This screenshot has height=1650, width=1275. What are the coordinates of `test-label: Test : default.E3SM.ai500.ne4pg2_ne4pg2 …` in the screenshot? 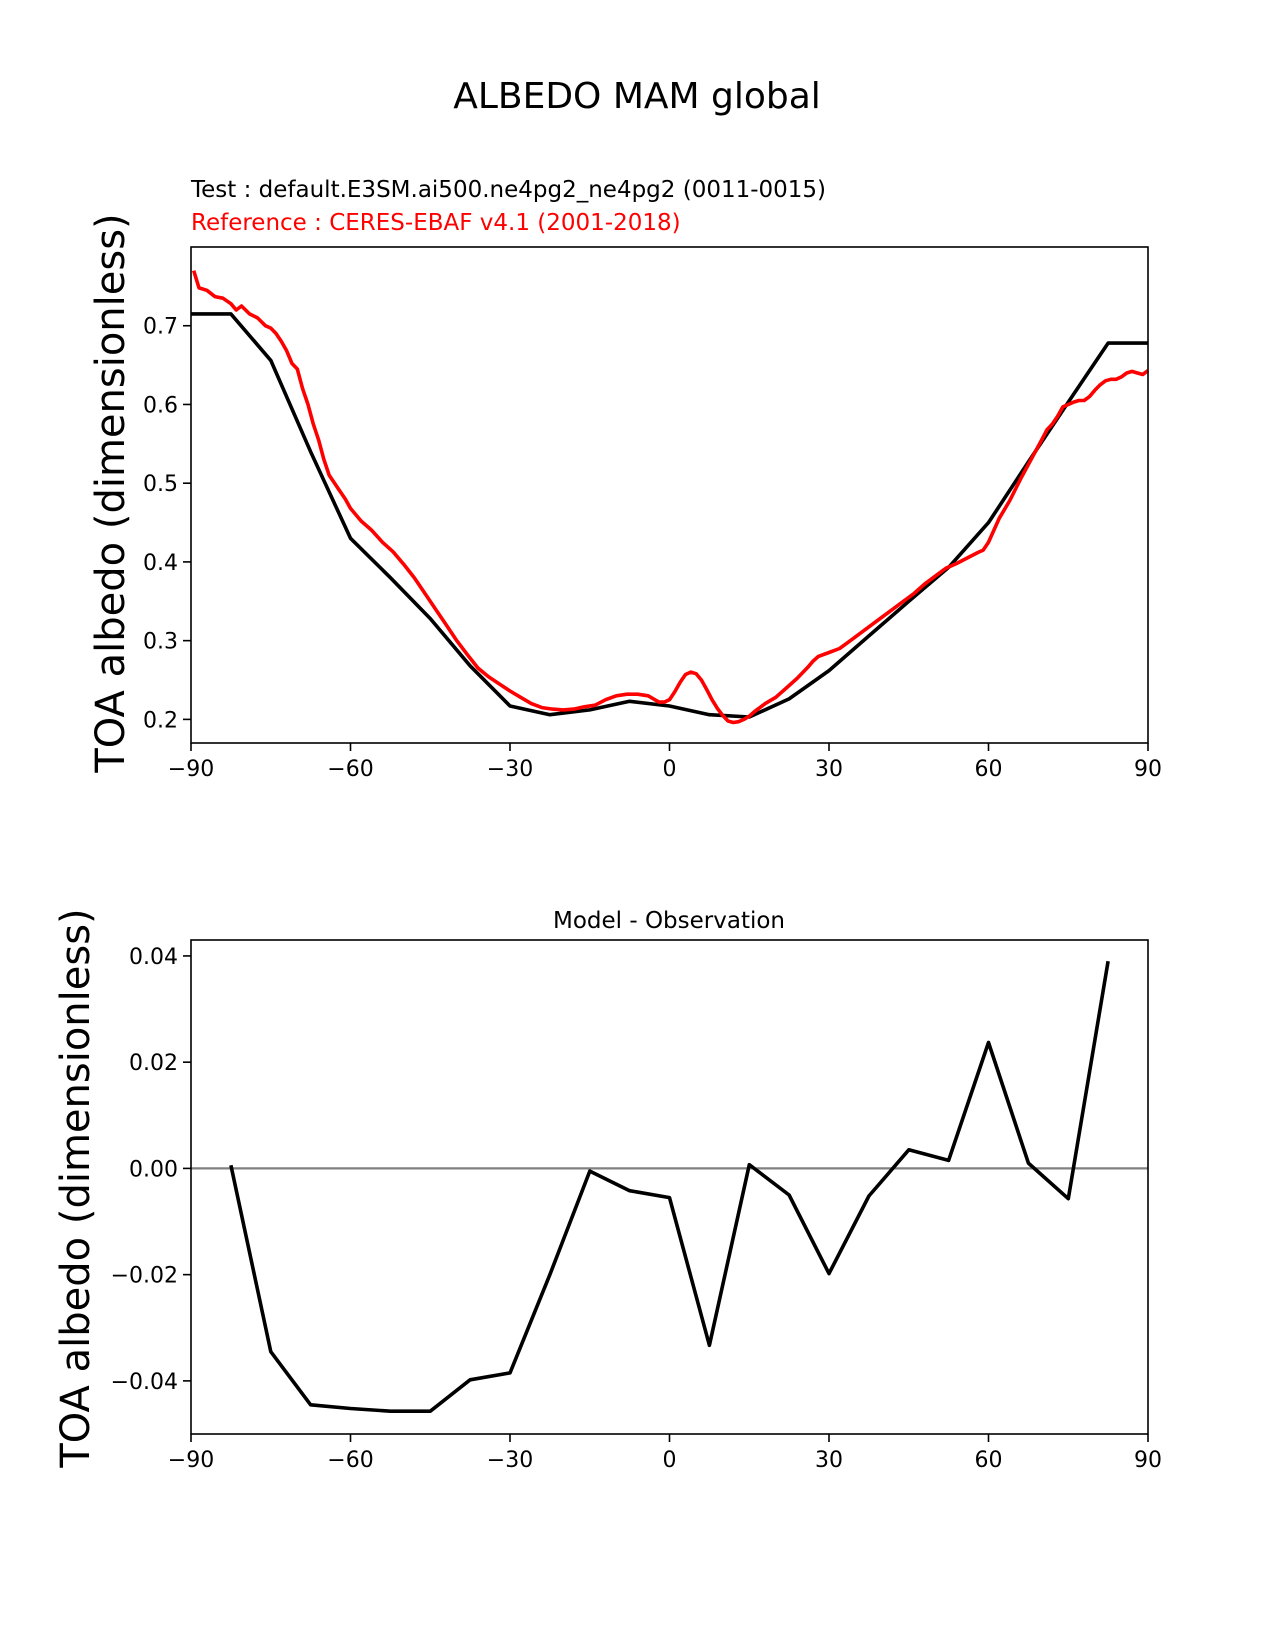 It's located at (508, 190).